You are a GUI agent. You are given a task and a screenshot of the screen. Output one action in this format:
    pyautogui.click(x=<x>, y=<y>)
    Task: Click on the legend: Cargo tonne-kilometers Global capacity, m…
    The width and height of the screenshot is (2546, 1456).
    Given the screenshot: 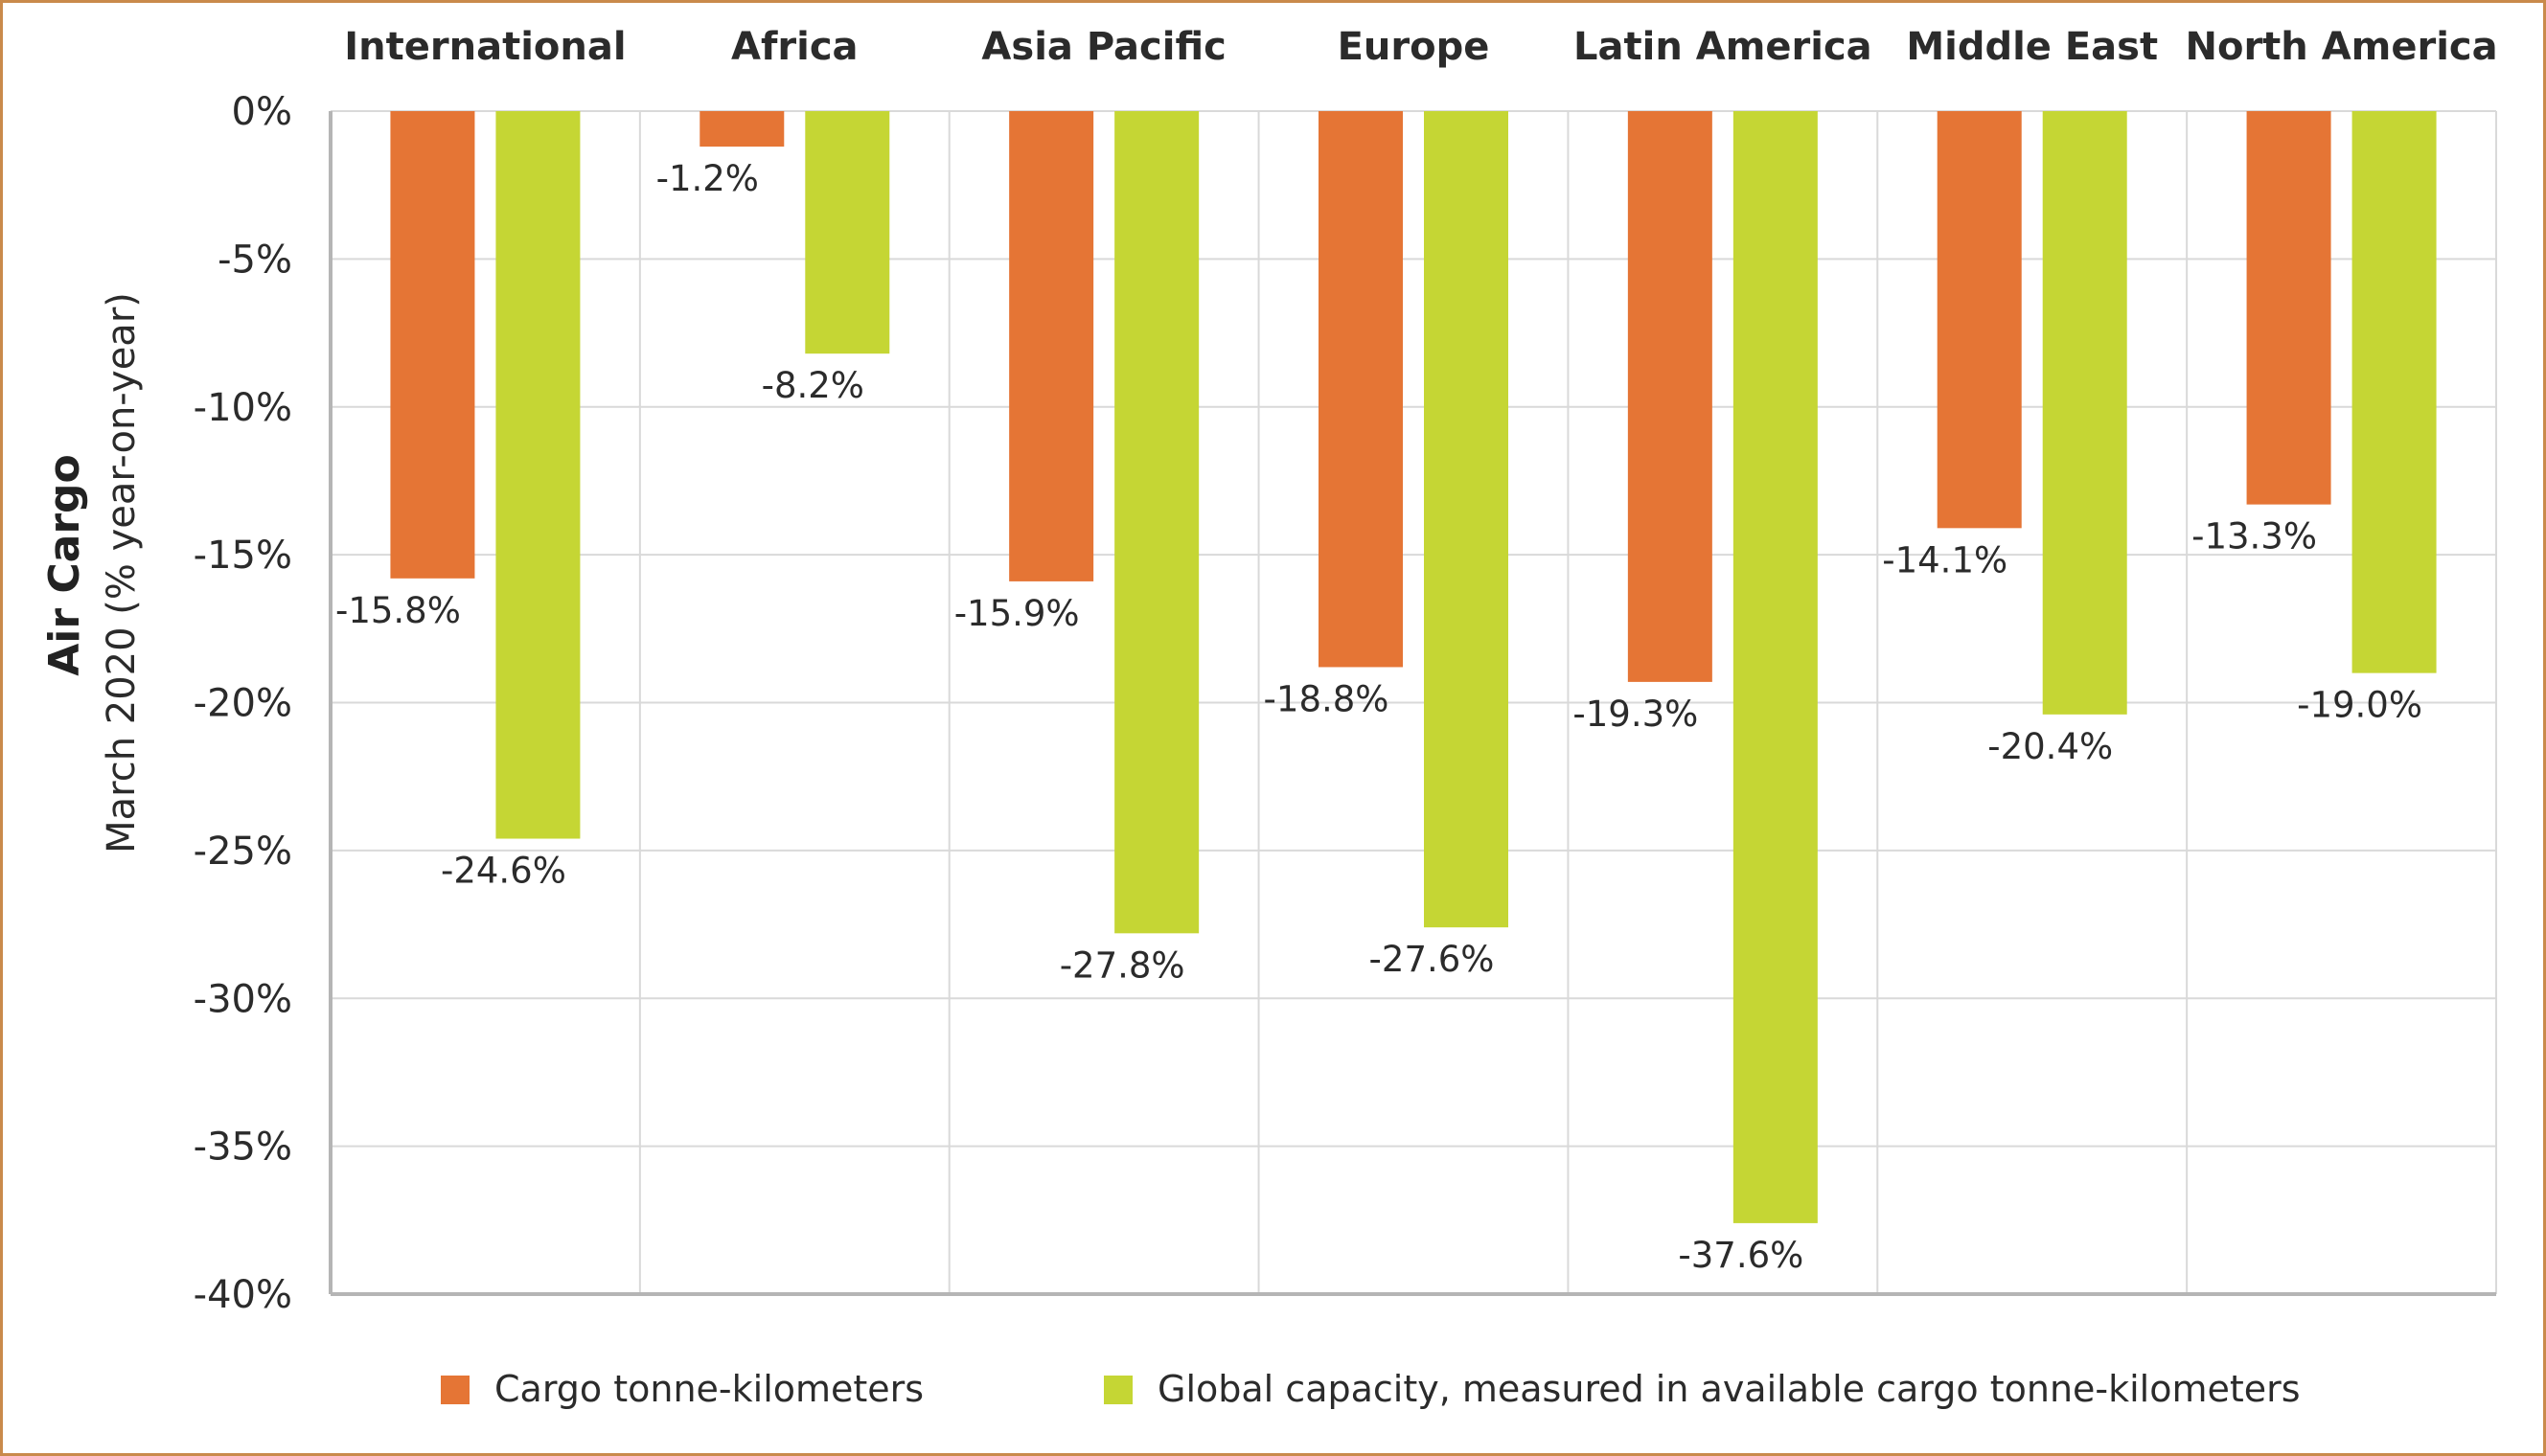 What is the action you would take?
    pyautogui.click(x=1371, y=1389)
    